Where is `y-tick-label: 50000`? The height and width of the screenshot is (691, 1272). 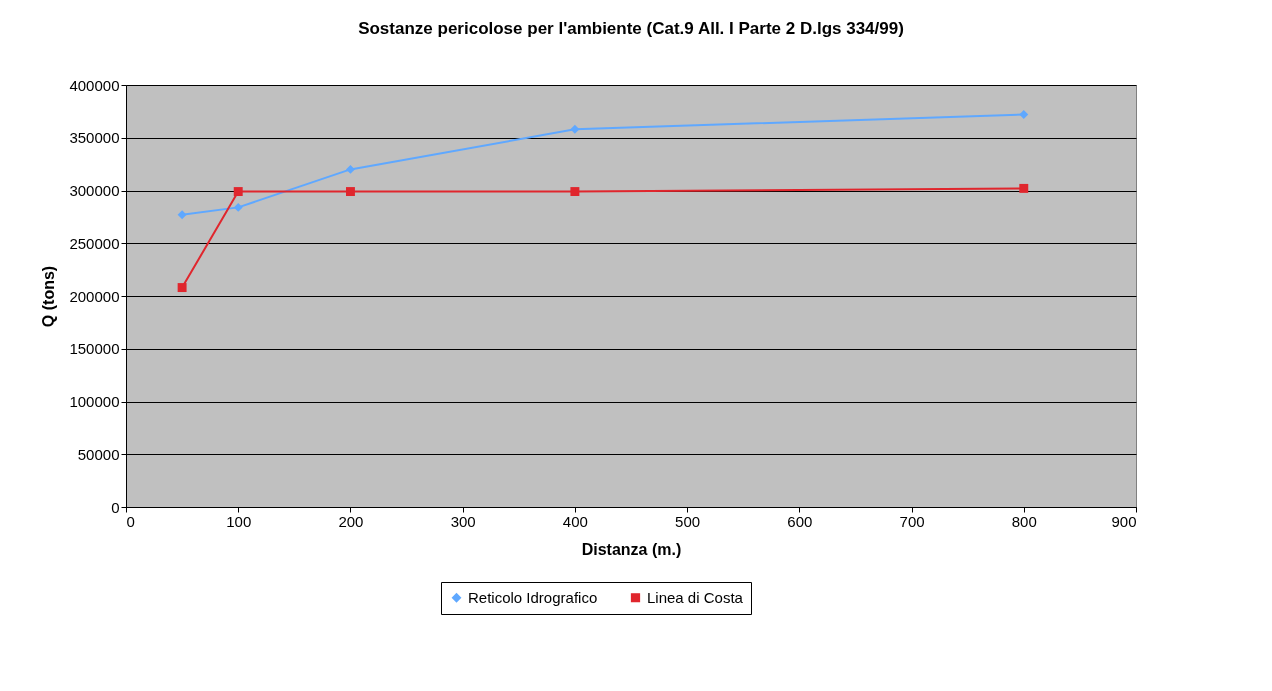
y-tick-label: 50000 is located at coordinates (98, 454).